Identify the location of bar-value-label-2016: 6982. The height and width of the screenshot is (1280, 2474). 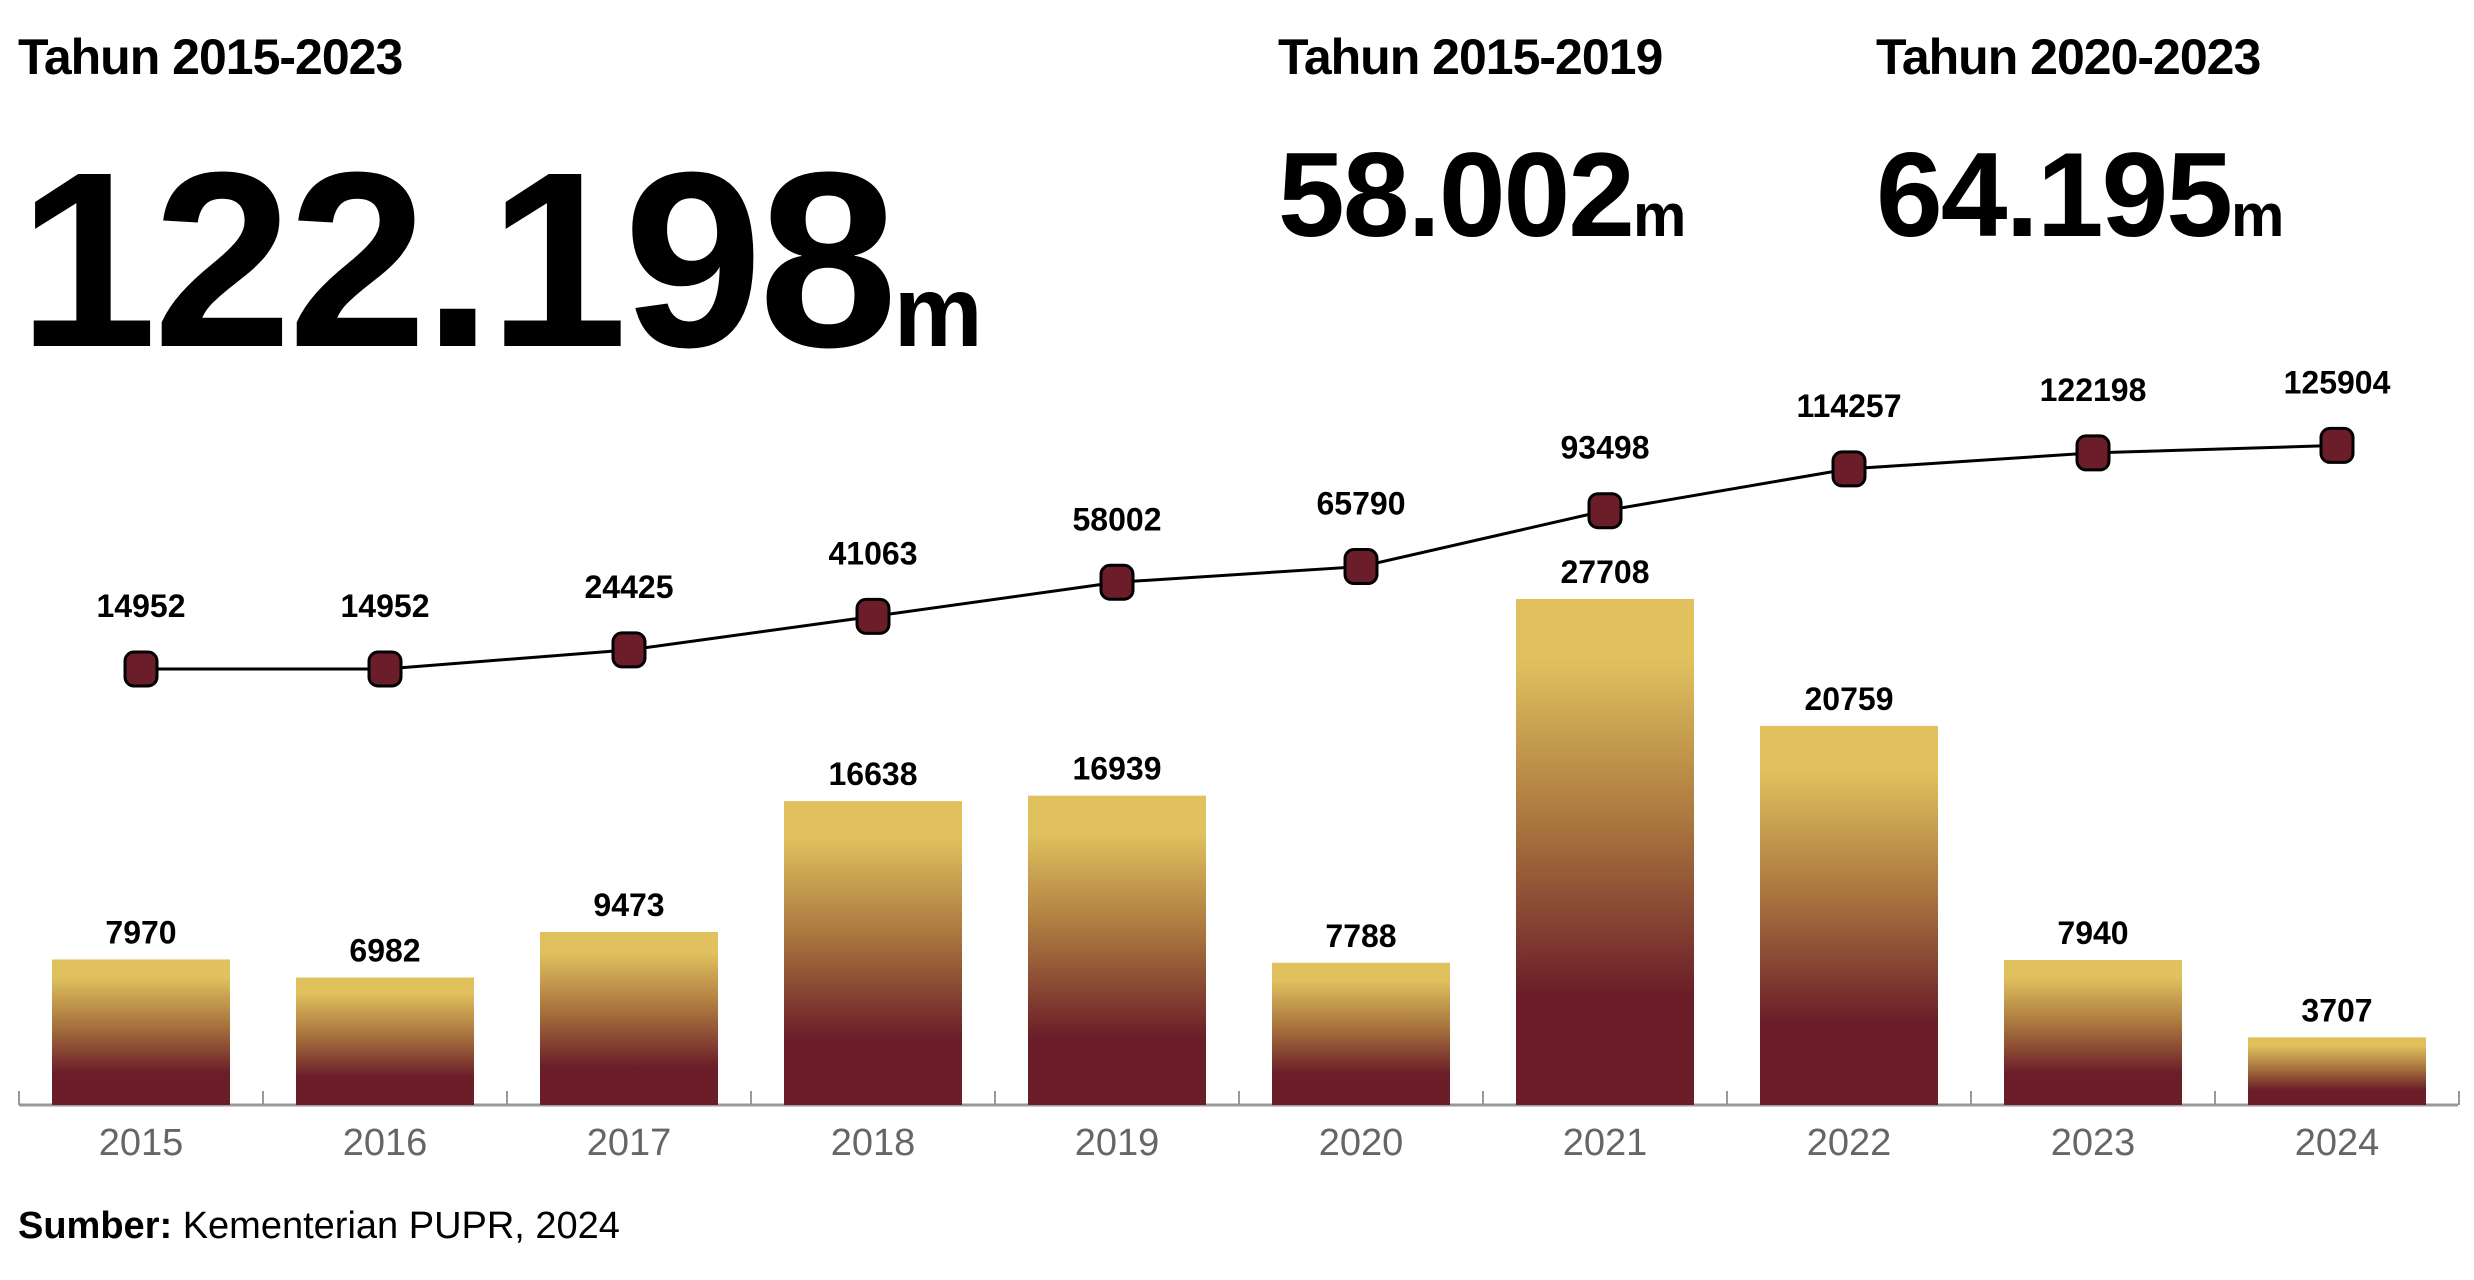
(384, 950).